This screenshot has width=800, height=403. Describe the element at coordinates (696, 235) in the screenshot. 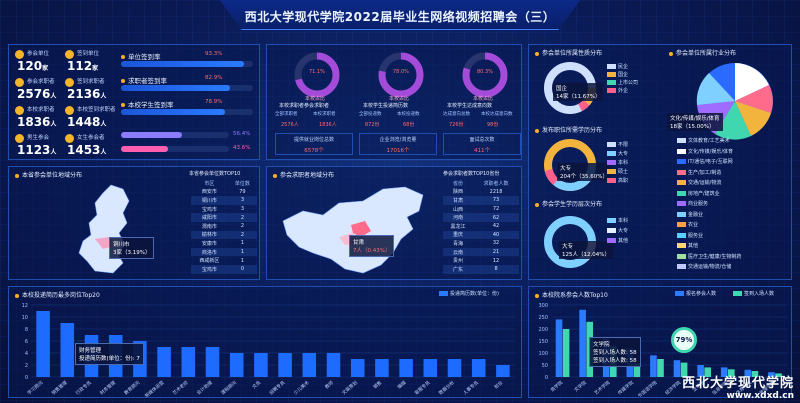

I see `legend-label: 服务业` at that location.